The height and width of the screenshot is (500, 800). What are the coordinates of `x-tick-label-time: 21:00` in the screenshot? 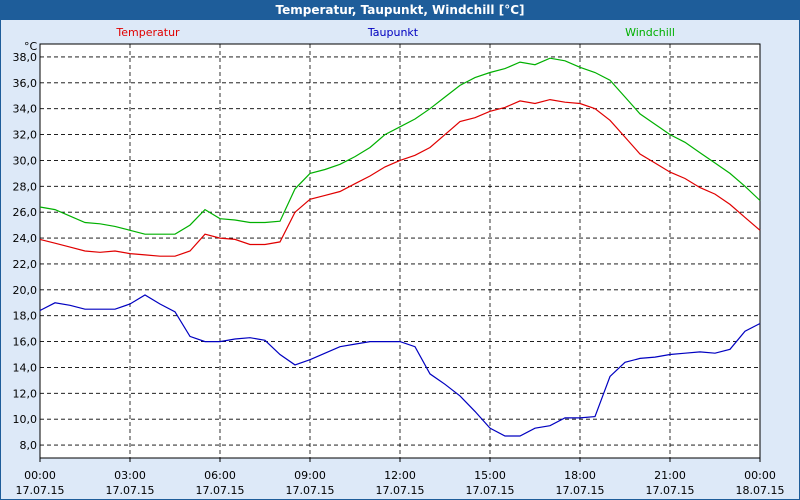 It's located at (670, 475).